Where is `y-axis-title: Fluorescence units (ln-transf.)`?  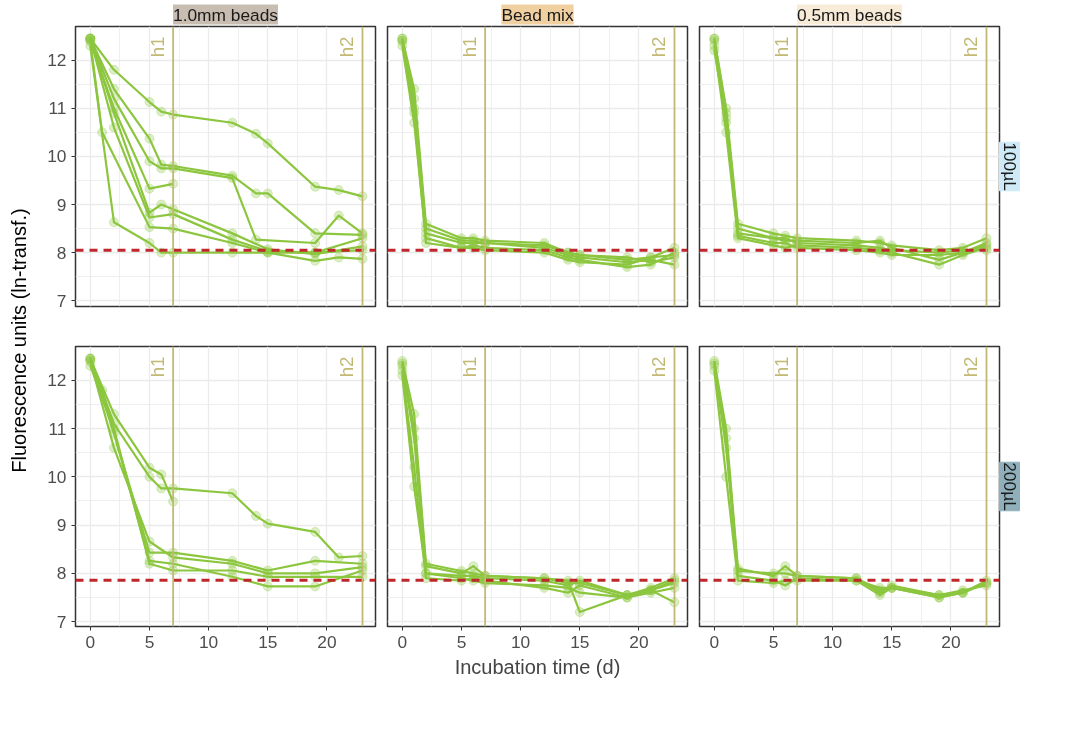 y-axis-title: Fluorescence units (ln-transf.) is located at coordinates (18, 340).